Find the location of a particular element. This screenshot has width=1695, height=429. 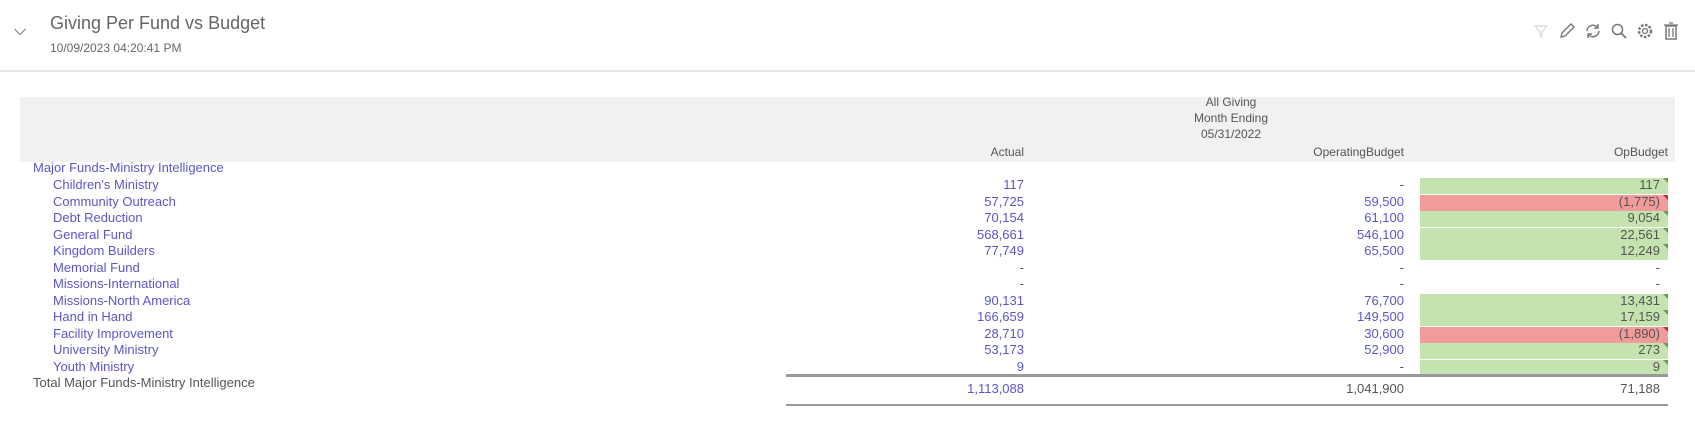

budget-value: 65,500 is located at coordinates (1384, 250).